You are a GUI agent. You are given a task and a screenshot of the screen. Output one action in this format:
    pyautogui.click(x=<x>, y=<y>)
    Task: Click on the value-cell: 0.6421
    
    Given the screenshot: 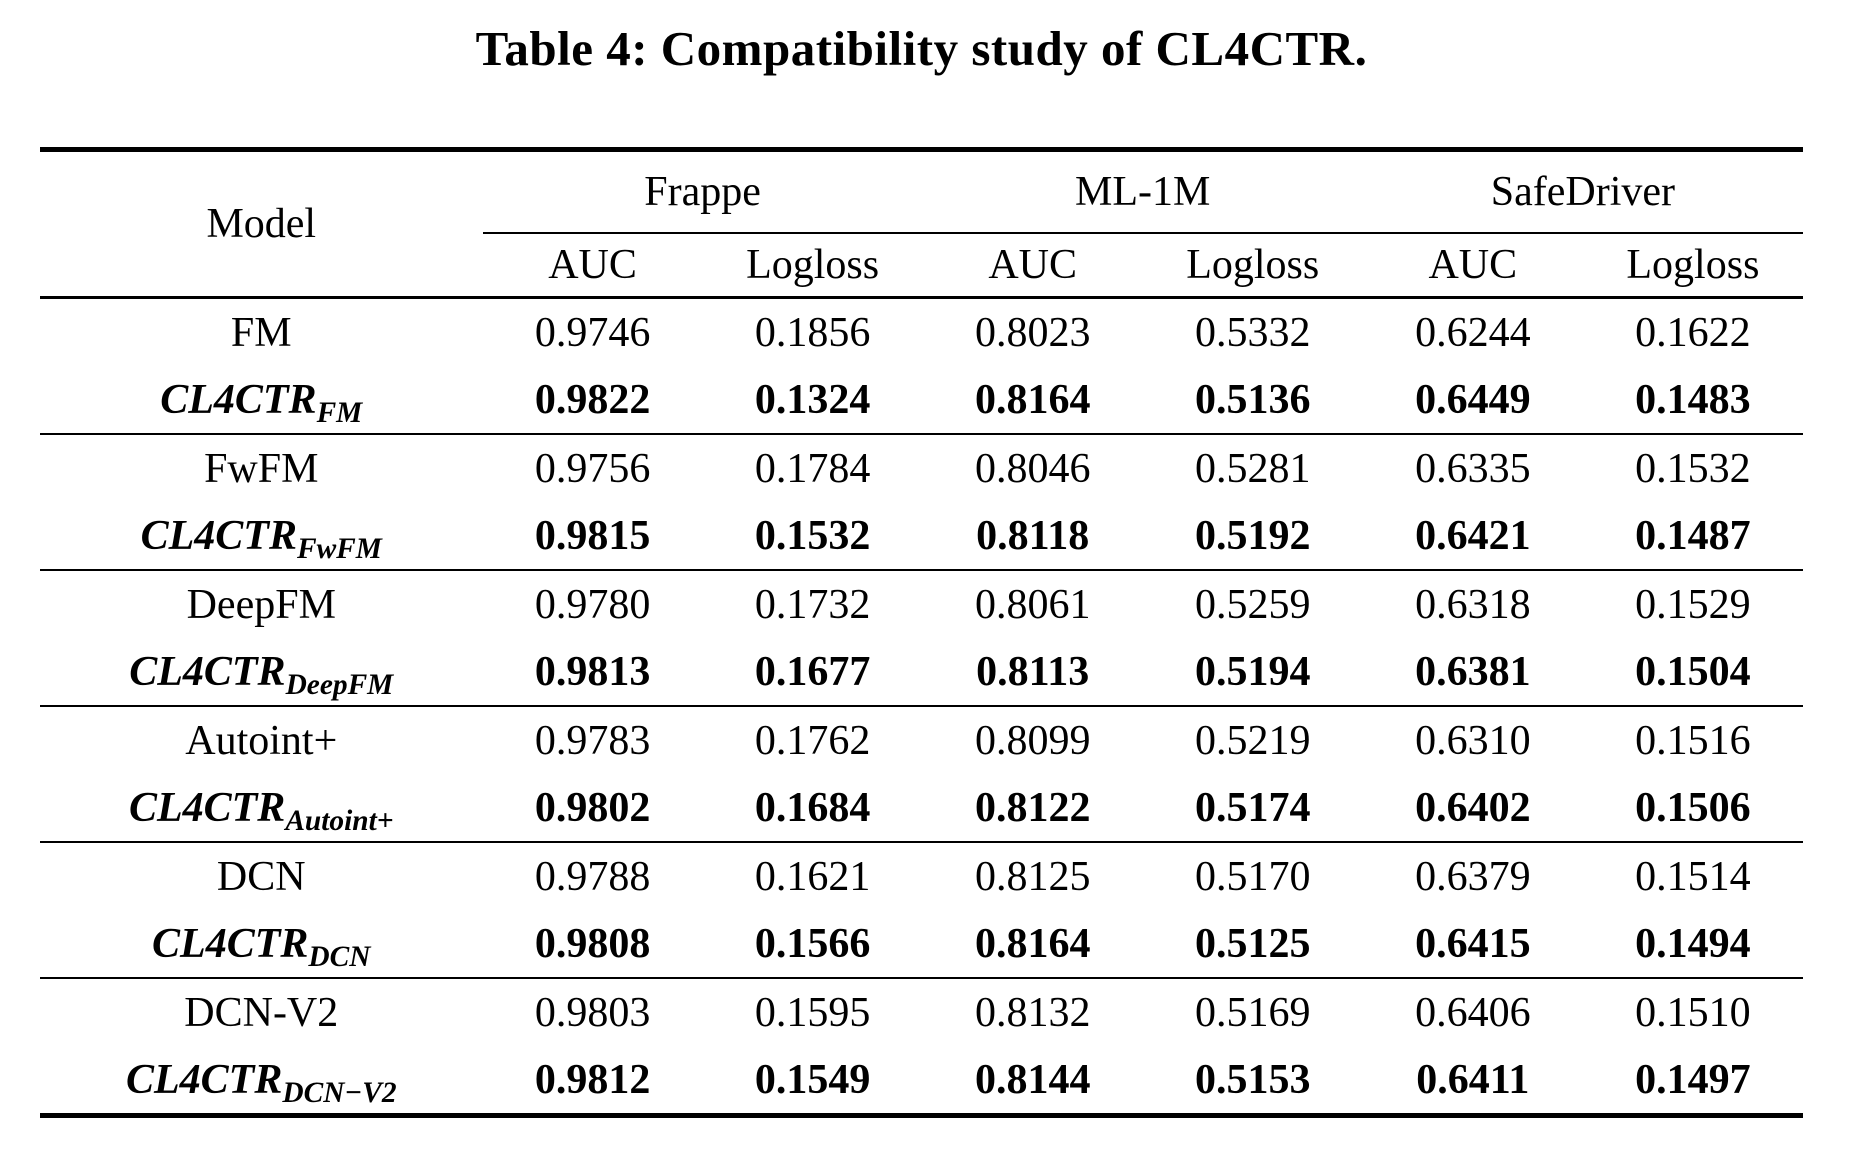 What is the action you would take?
    pyautogui.click(x=1473, y=535)
    